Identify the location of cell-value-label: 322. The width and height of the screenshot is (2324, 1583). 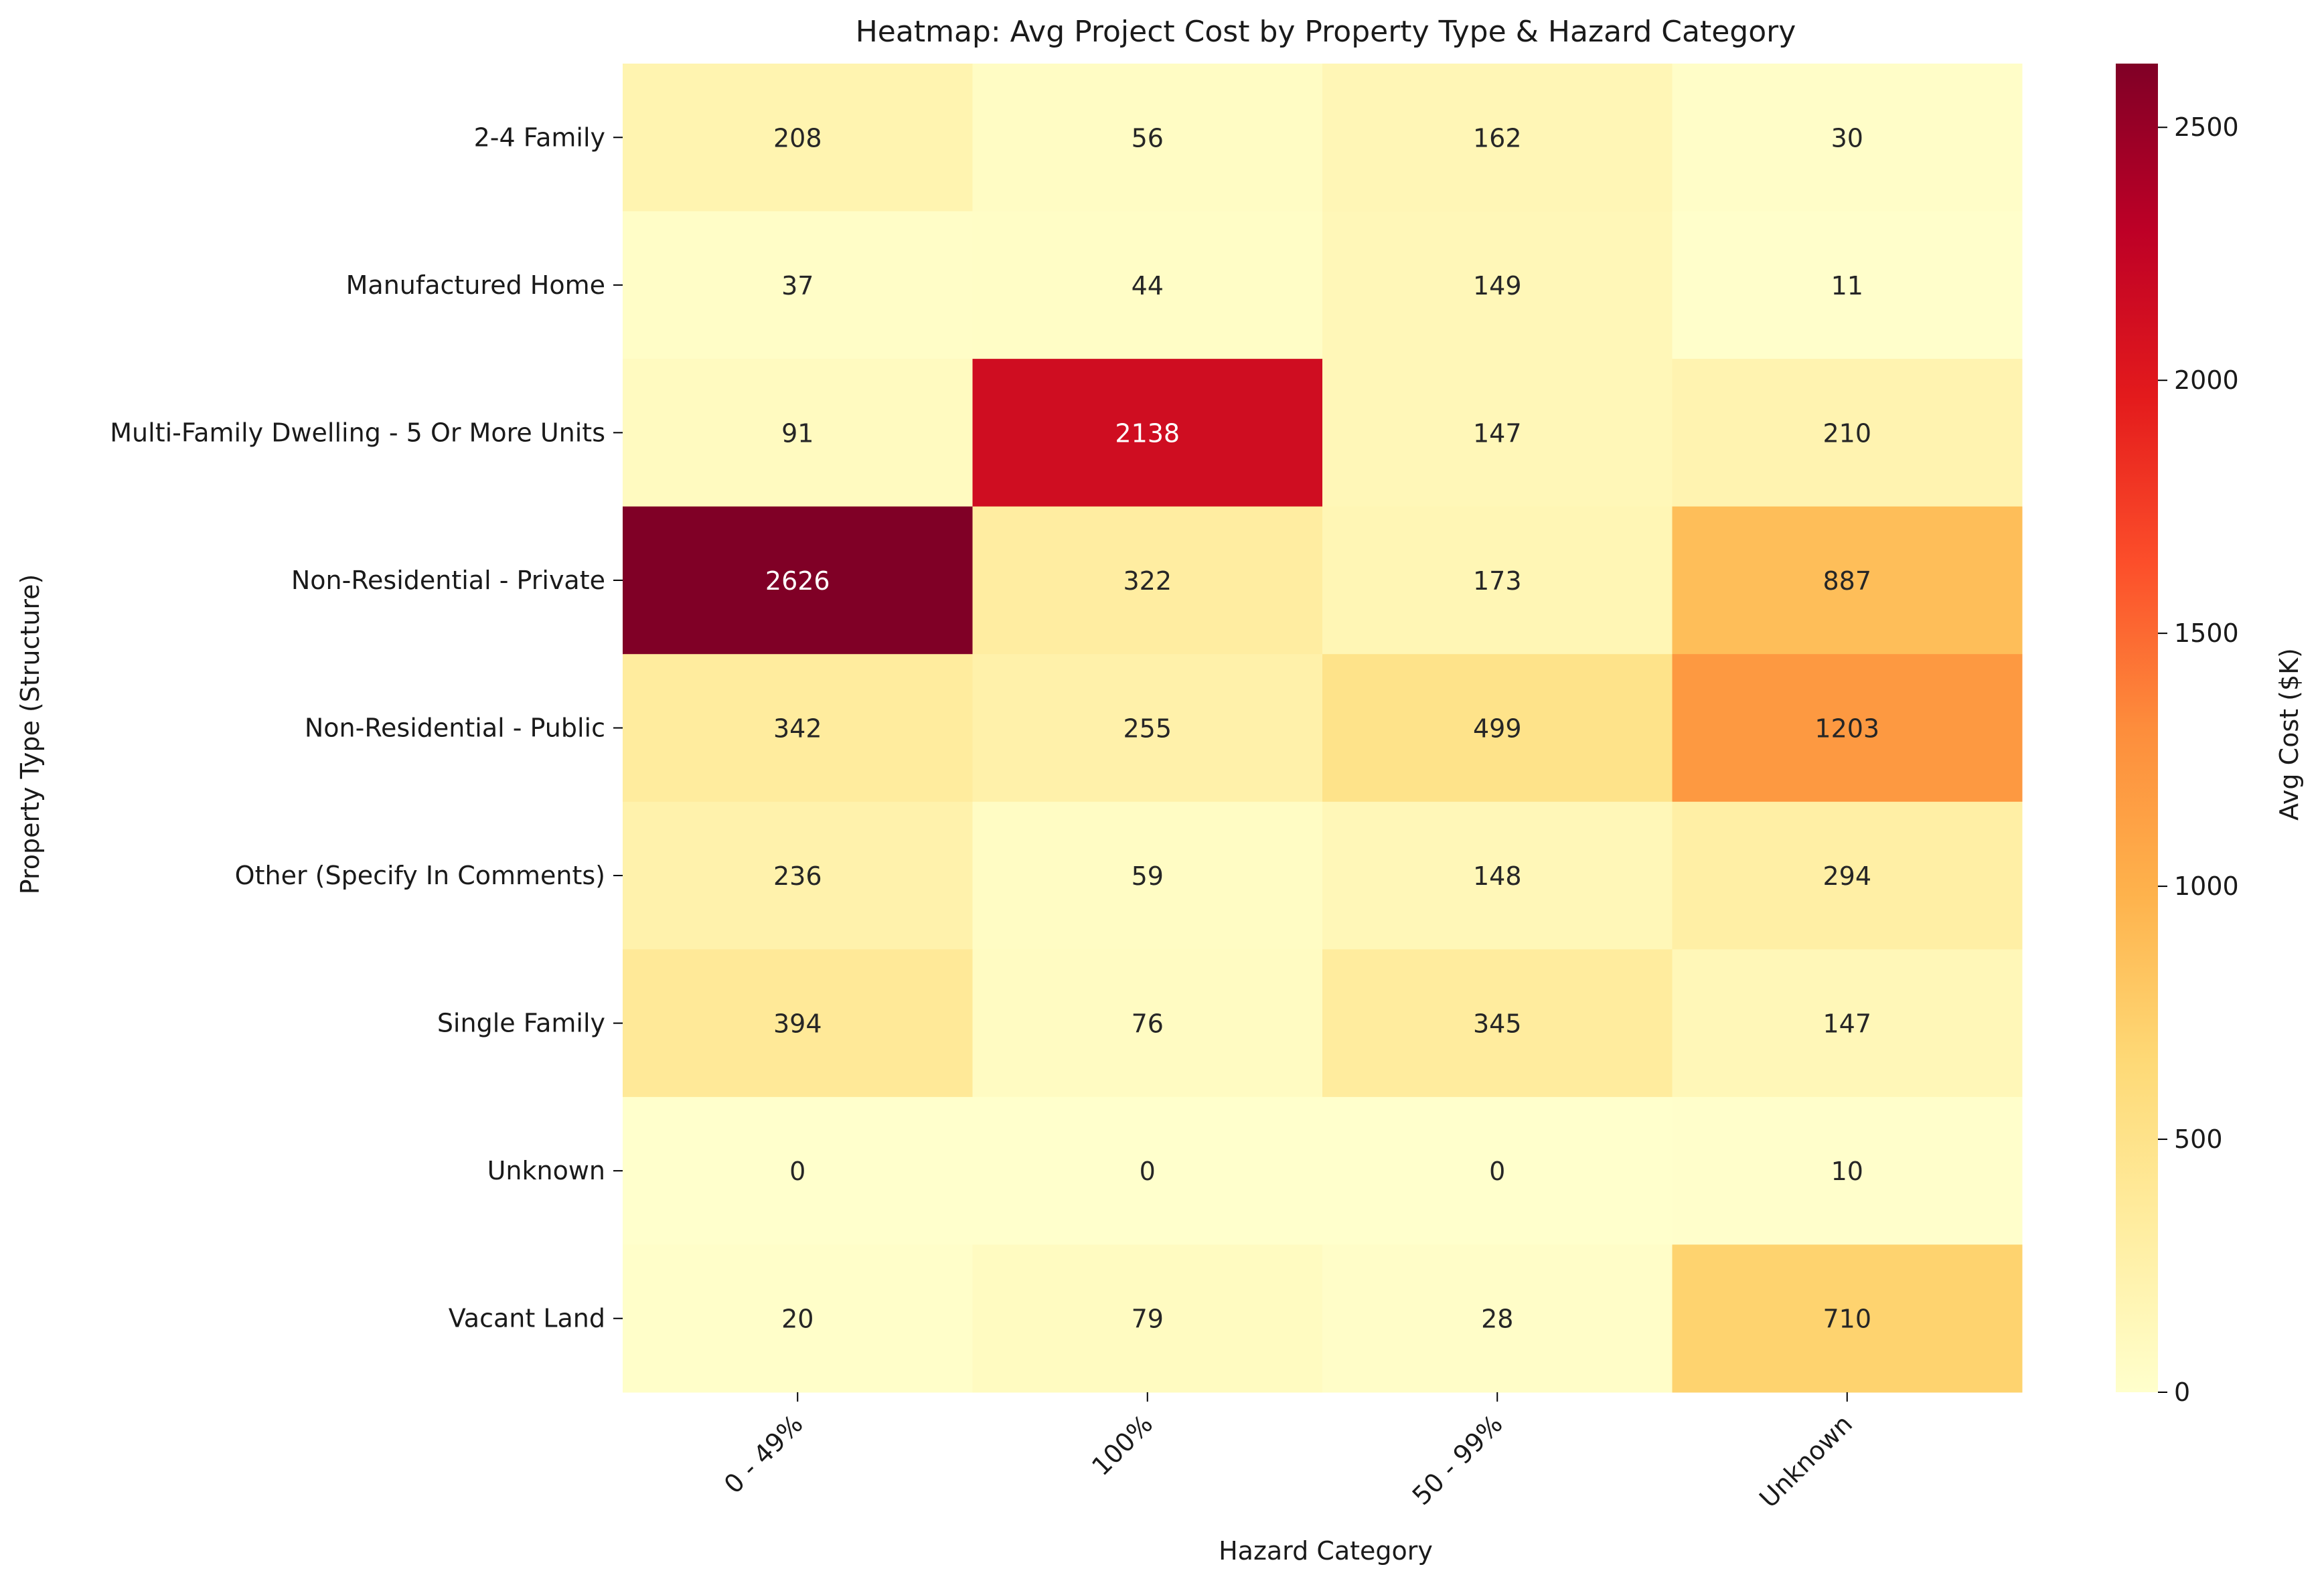
(1147, 581).